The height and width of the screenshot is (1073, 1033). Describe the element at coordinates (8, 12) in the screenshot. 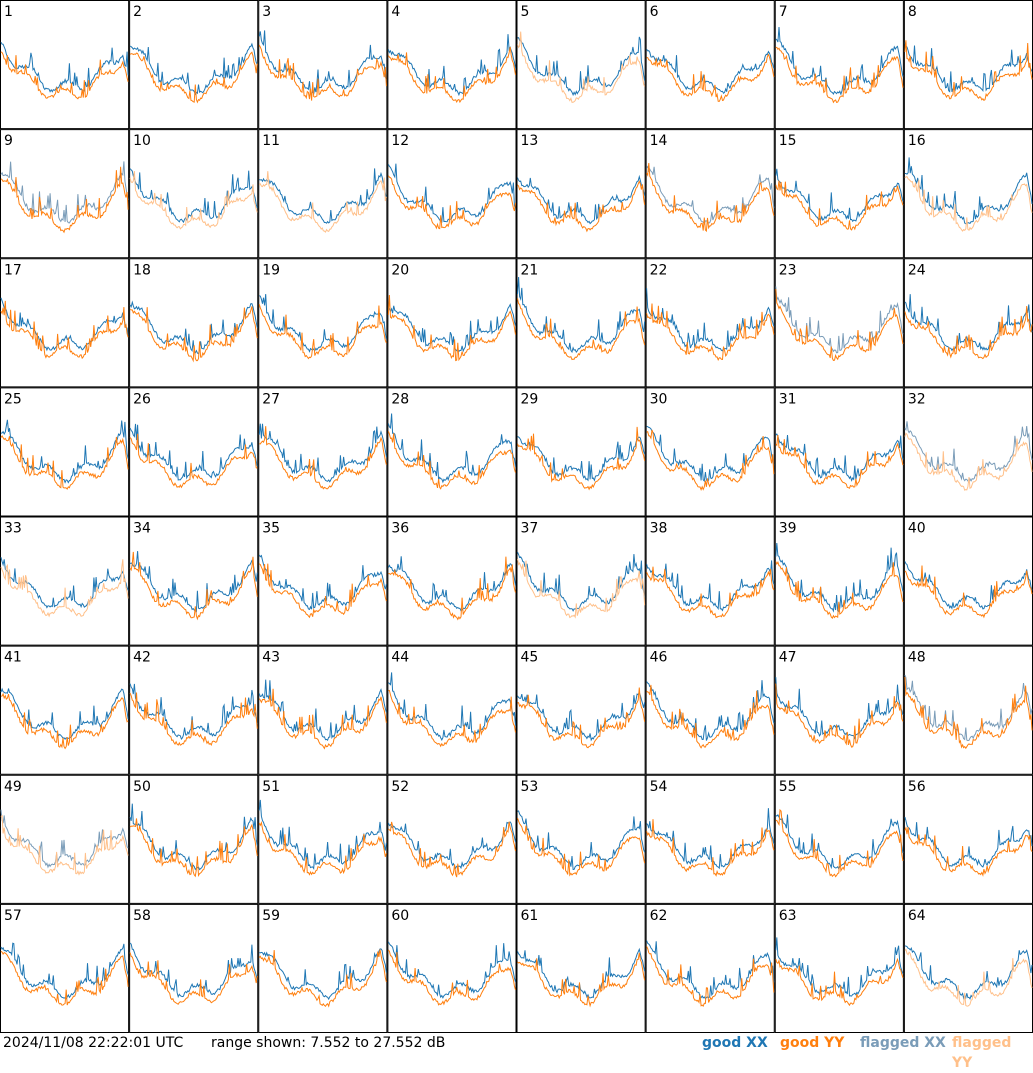

I see `panel-label: 1` at that location.